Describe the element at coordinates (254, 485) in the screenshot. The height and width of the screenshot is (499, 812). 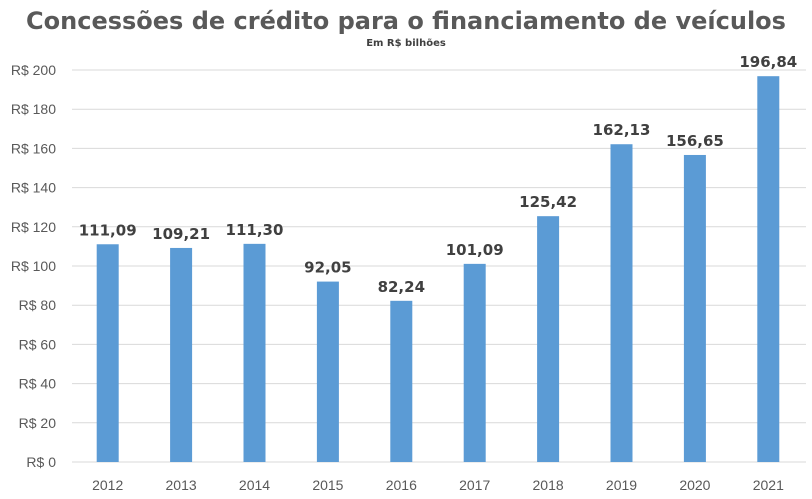
I see `x-tick-label: 2014` at that location.